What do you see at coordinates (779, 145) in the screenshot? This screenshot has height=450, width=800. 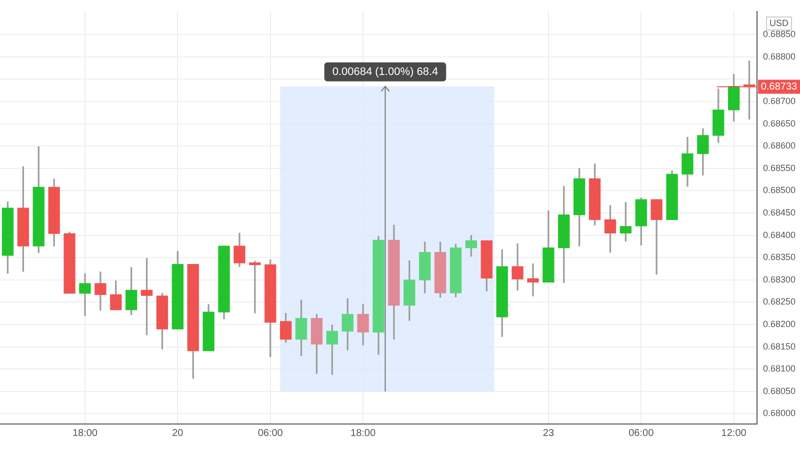 I see `y-tick-label: 0.68600` at bounding box center [779, 145].